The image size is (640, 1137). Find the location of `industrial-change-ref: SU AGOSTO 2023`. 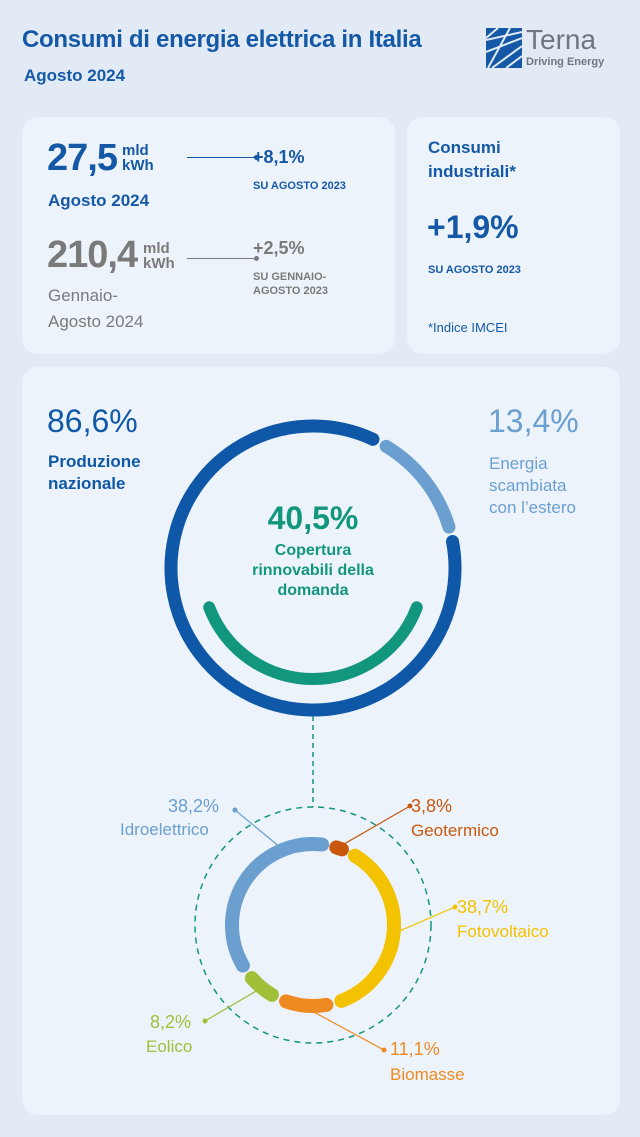

industrial-change-ref: SU AGOSTO 2023 is located at coordinates (474, 270).